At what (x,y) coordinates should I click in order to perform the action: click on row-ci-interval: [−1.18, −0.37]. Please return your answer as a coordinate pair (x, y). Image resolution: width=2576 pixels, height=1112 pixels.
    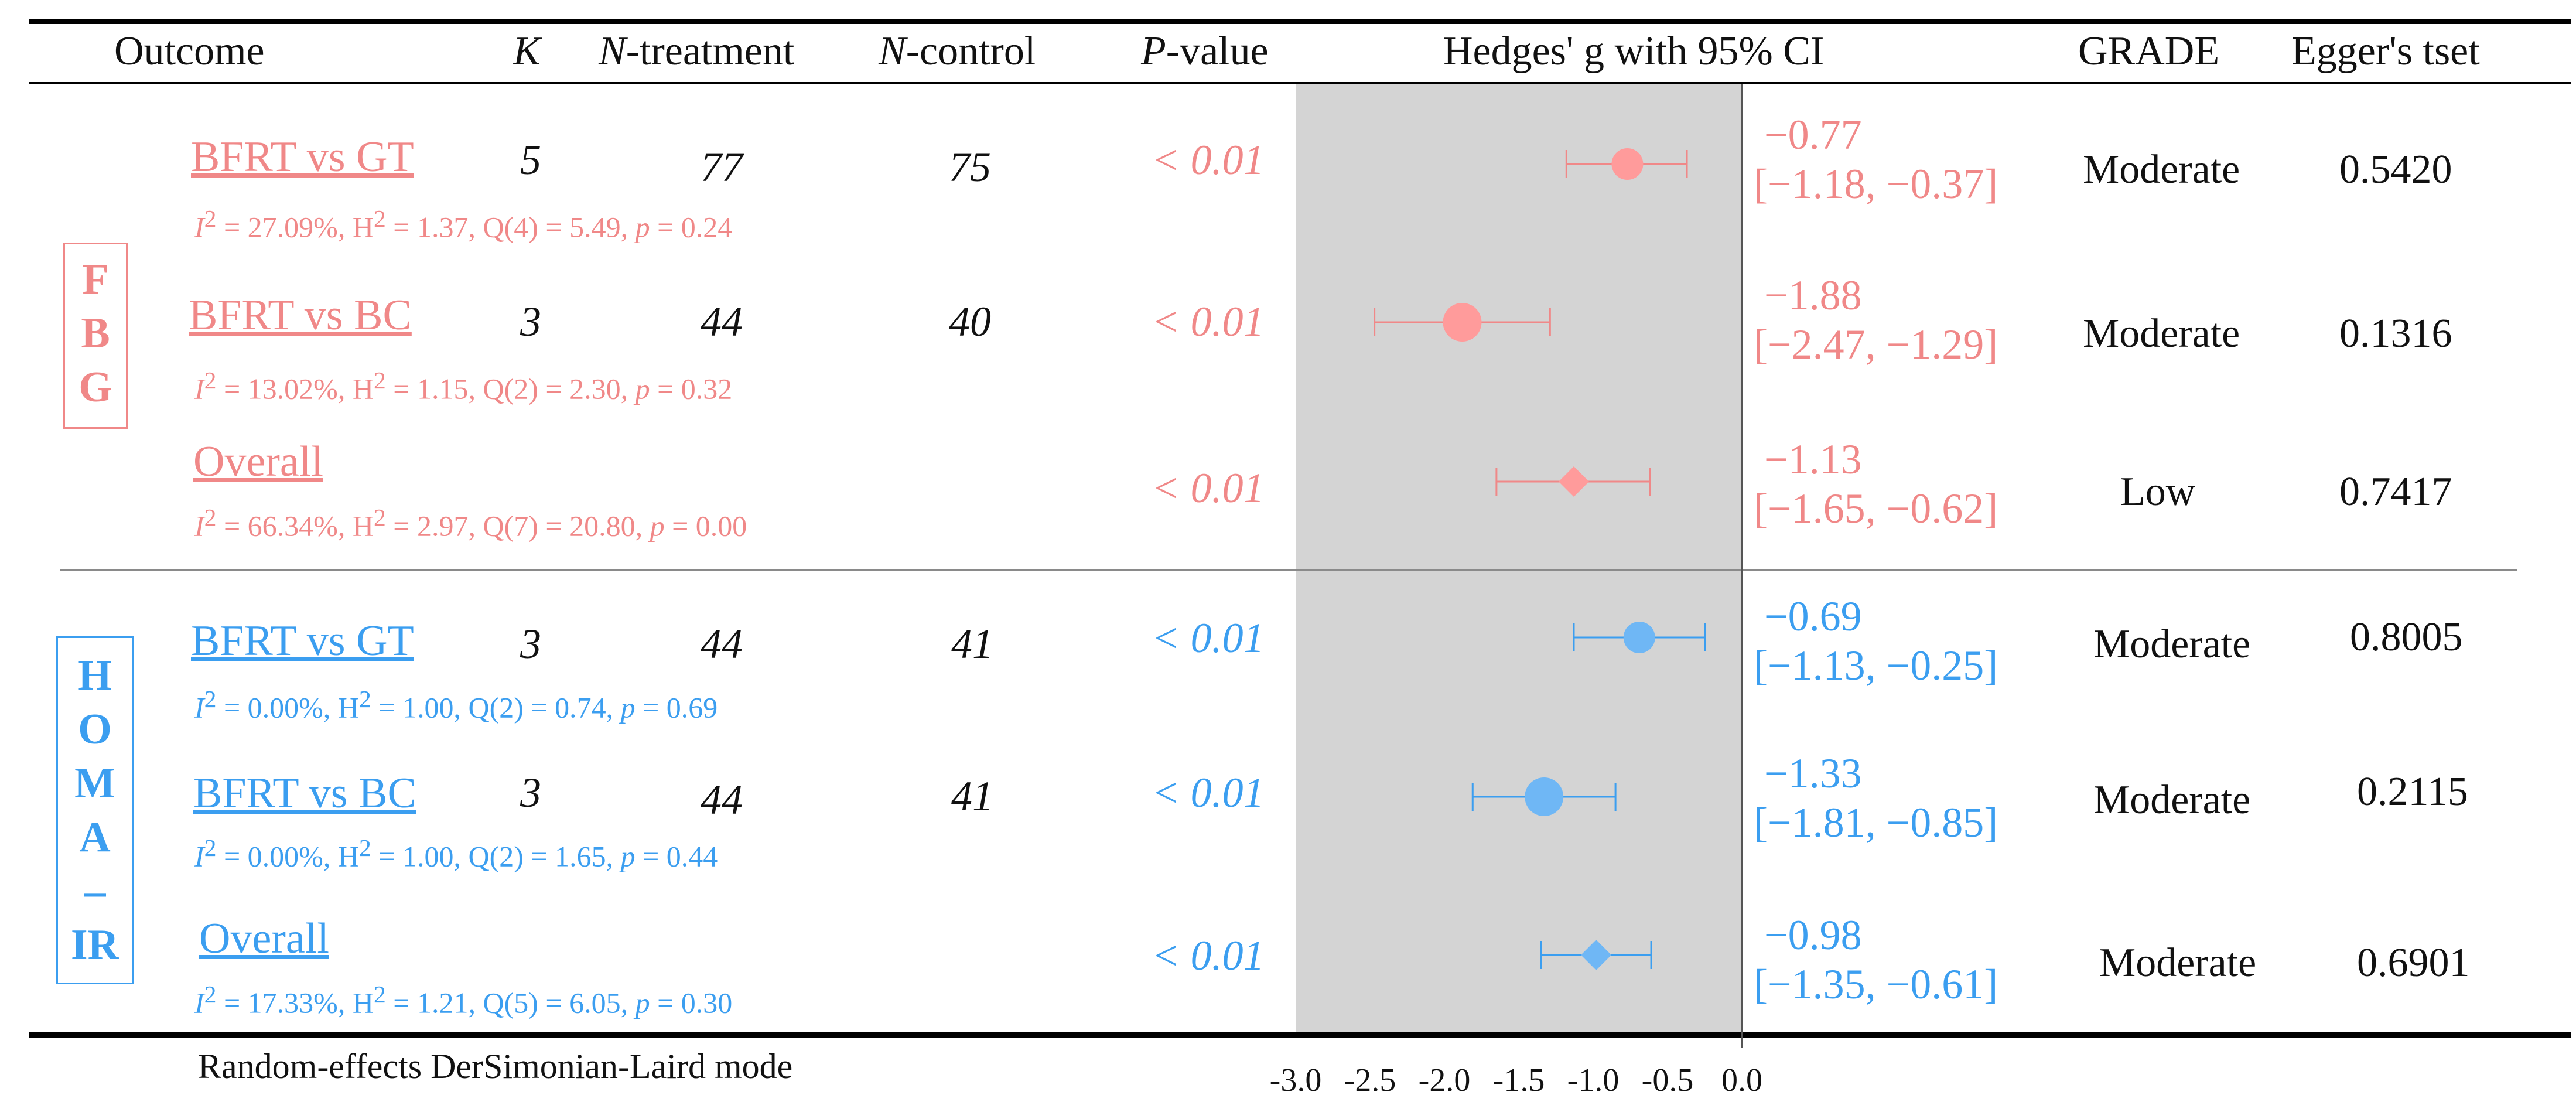
    Looking at the image, I should click on (1876, 184).